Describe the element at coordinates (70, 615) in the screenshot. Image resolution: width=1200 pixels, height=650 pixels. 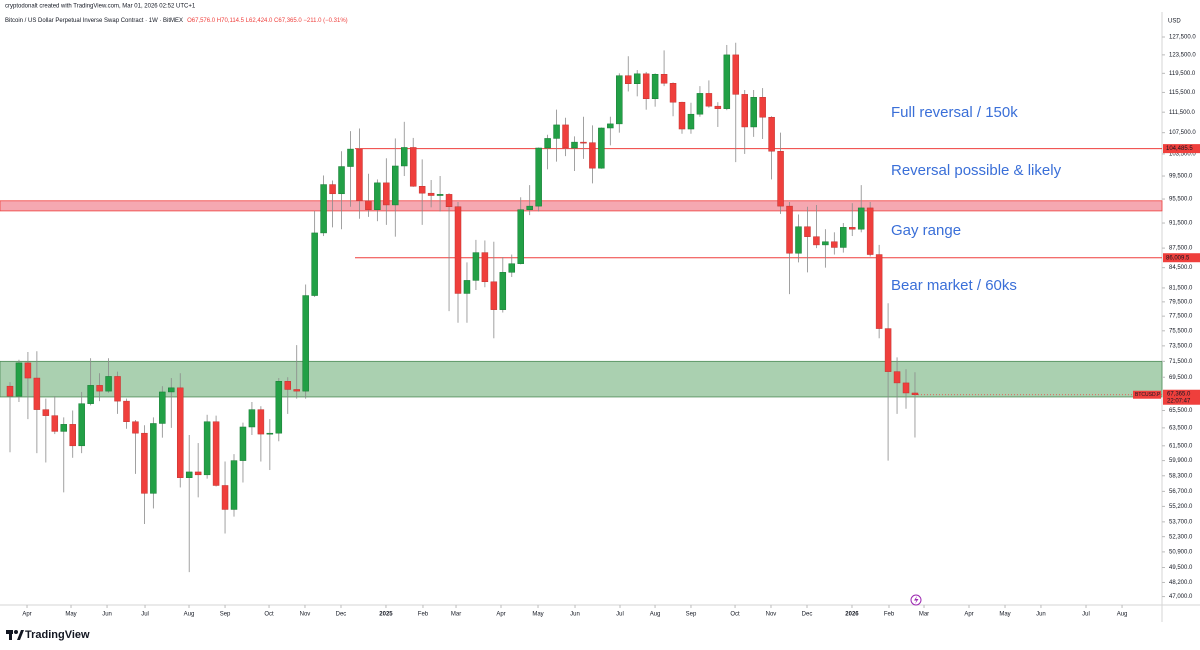
I see `x-tick-label: May` at that location.